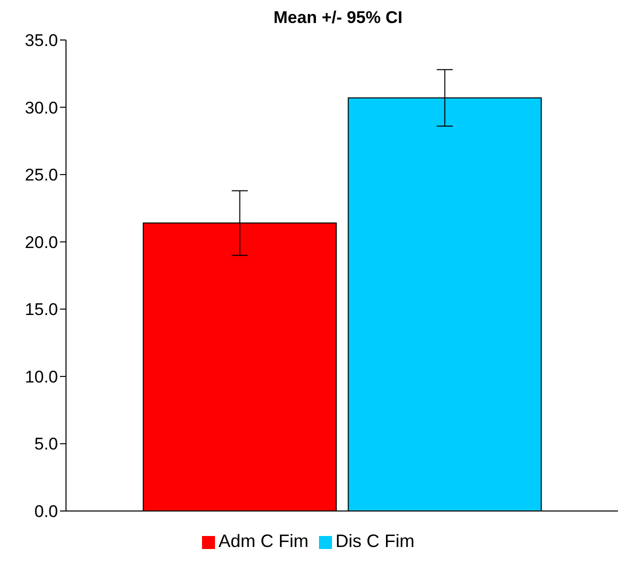 This screenshot has width=638, height=576. What do you see at coordinates (41, 310) in the screenshot?
I see `y-tick-label: 15.0` at bounding box center [41, 310].